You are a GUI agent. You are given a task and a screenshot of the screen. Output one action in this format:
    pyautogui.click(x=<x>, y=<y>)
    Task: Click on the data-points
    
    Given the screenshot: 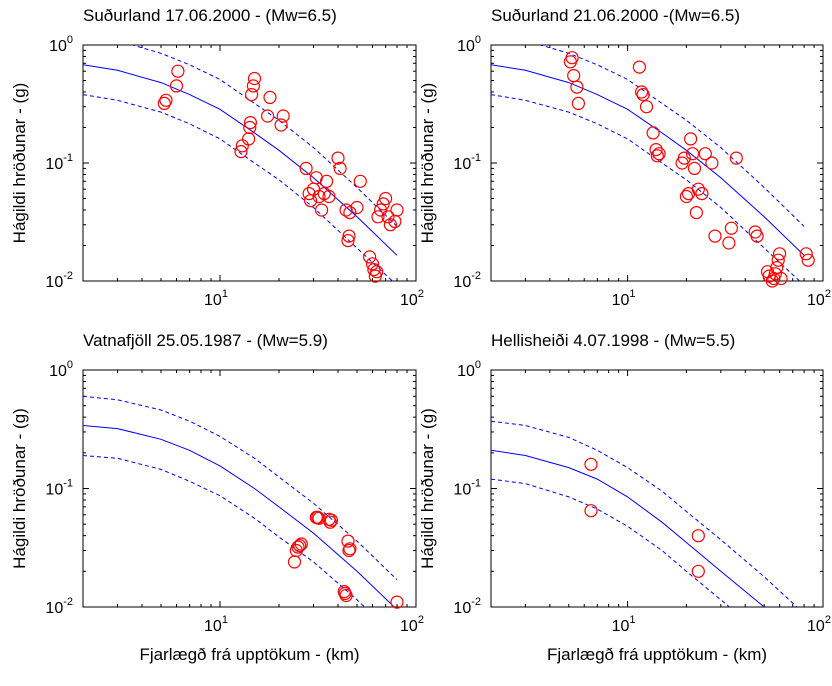 What is the action you would take?
    pyautogui.click(x=644, y=517)
    